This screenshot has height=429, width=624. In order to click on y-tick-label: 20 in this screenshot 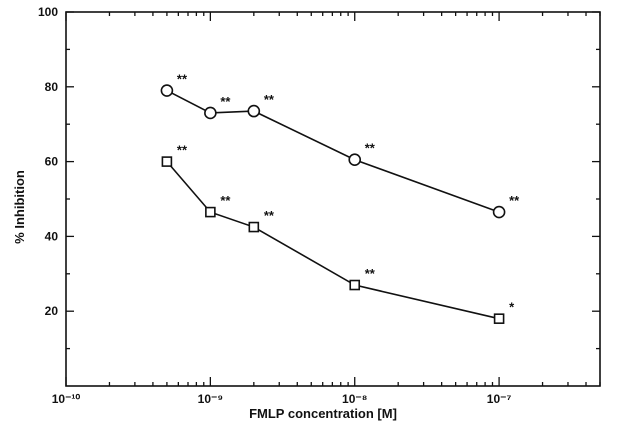, I will do `click(52, 311)`.